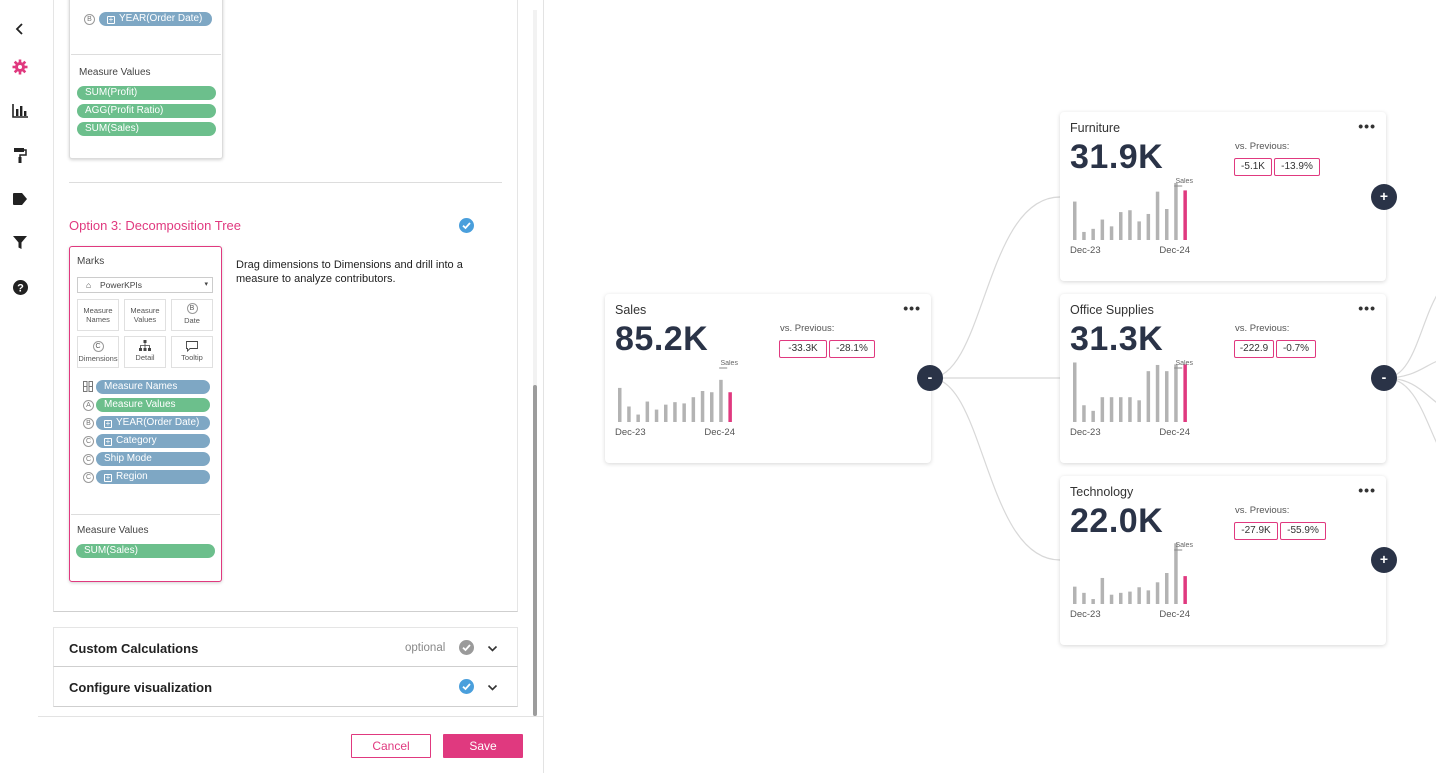 The width and height of the screenshot is (1436, 773). What do you see at coordinates (153, 387) in the screenshot?
I see `pill-field-0: Measure Names` at bounding box center [153, 387].